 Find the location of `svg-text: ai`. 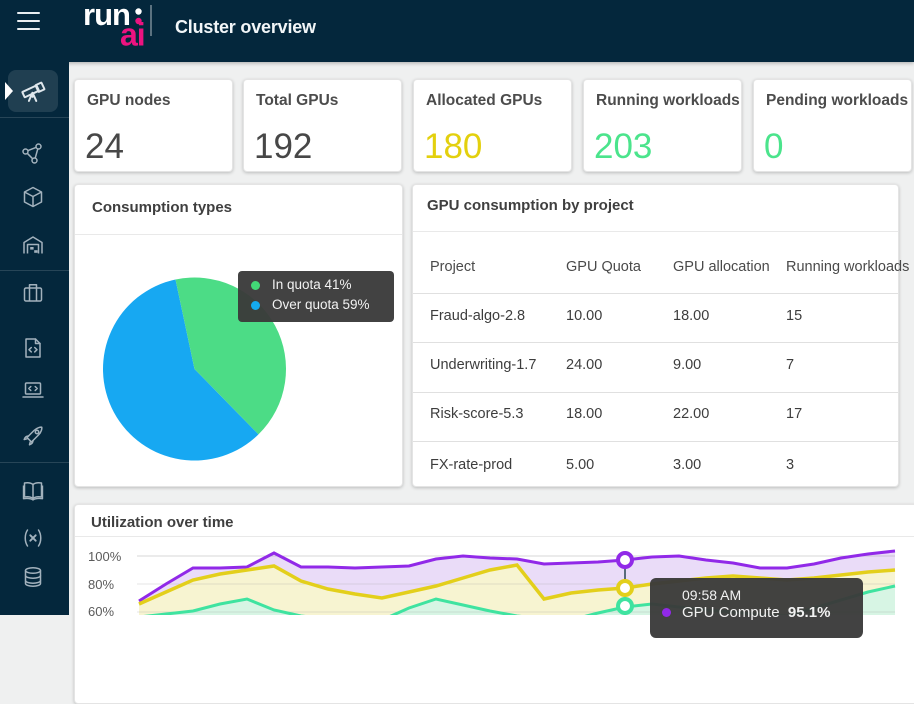

svg-text: ai is located at coordinates (132, 35).